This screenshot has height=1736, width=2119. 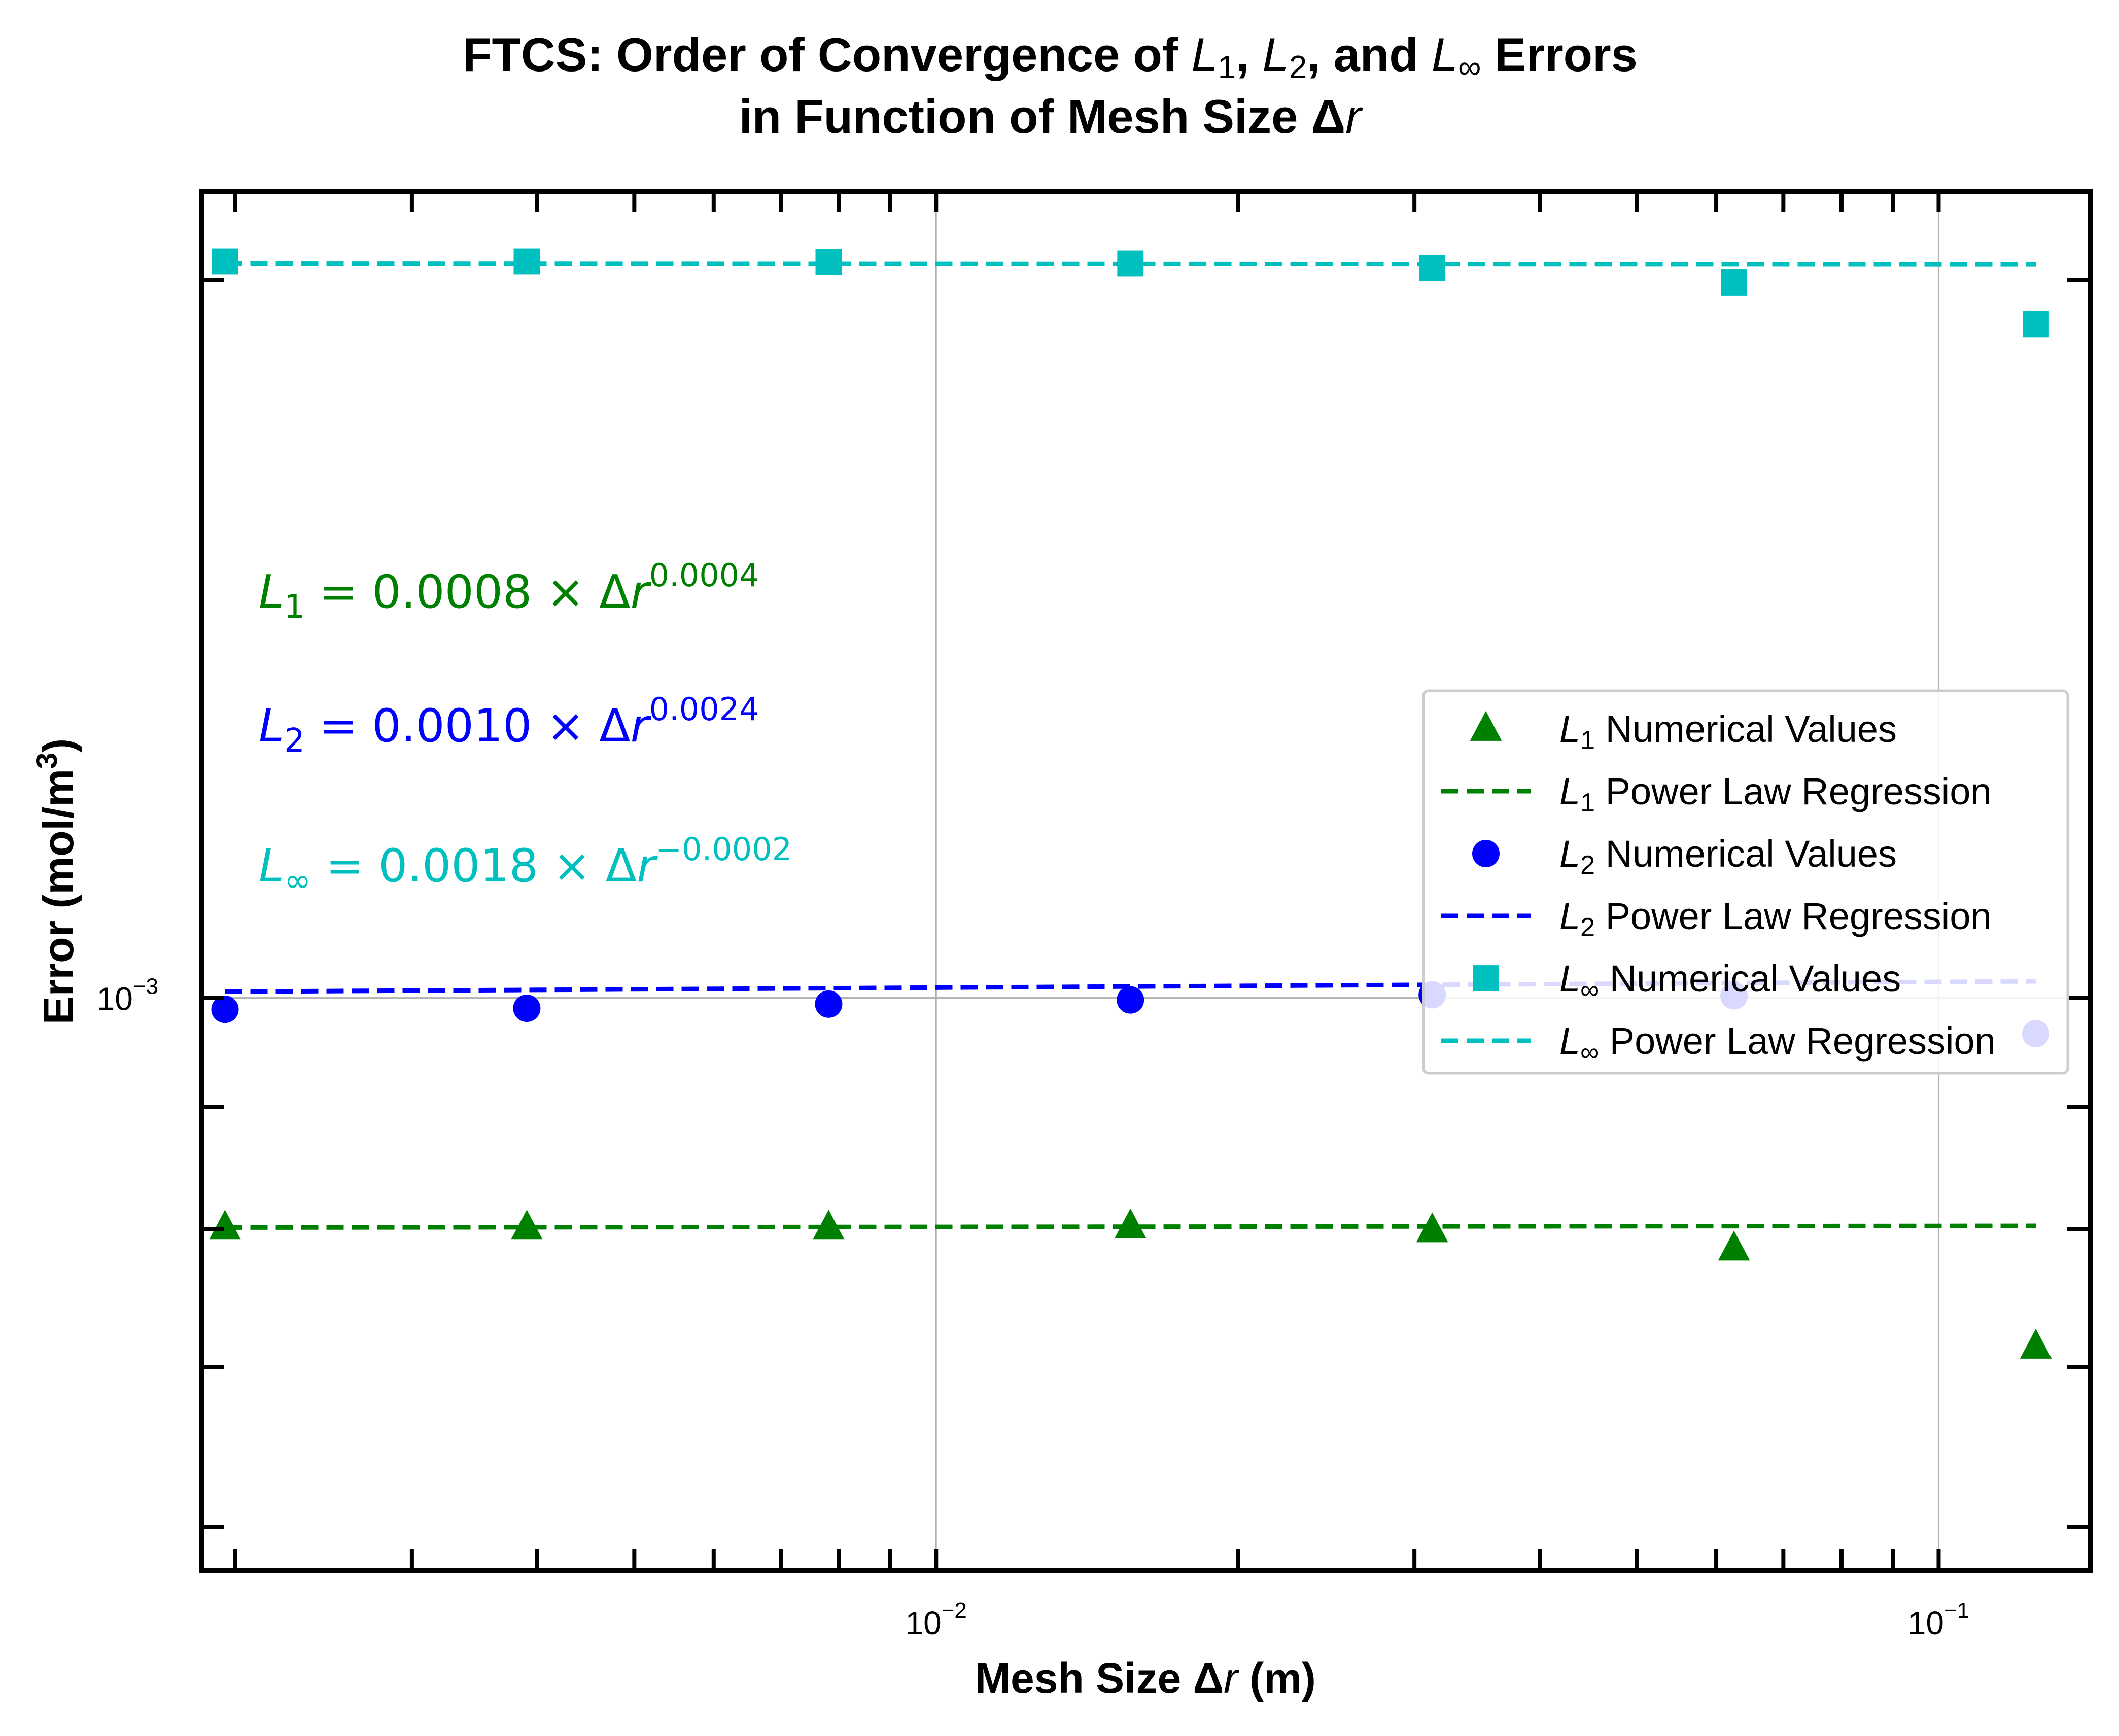 I want to click on l1-equation-subscript: 1, so click(x=294, y=607).